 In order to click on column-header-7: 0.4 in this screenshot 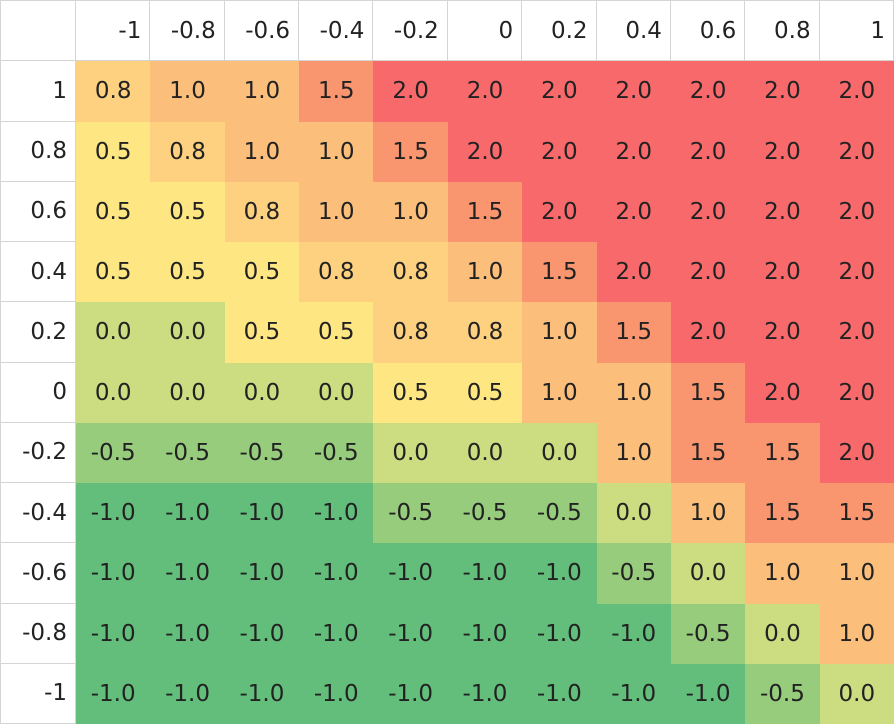, I will do `click(633, 31)`.